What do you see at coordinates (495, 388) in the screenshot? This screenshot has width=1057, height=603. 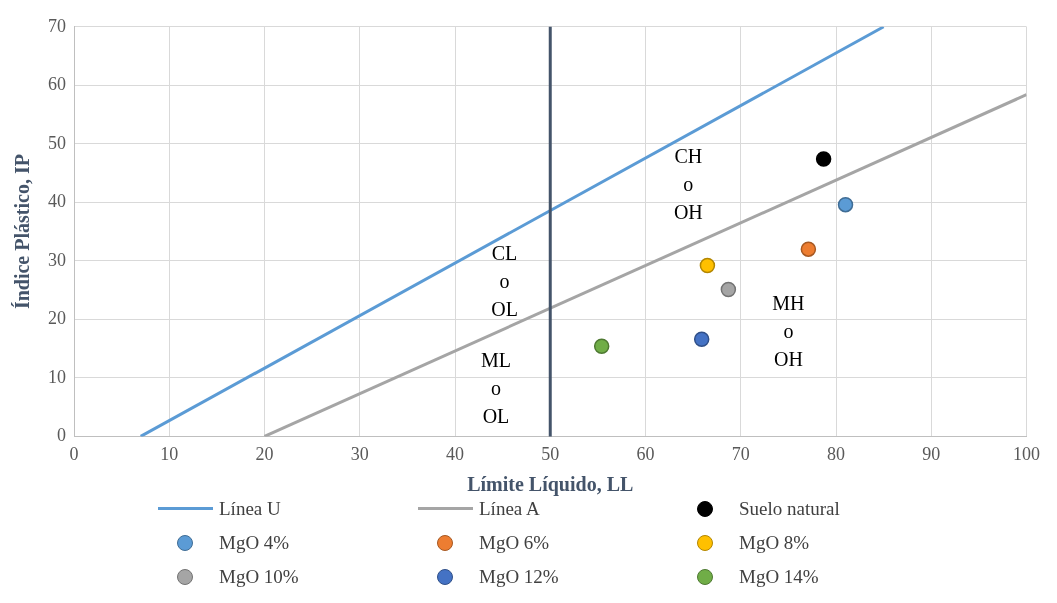 I see `annotation: ML o OL` at bounding box center [495, 388].